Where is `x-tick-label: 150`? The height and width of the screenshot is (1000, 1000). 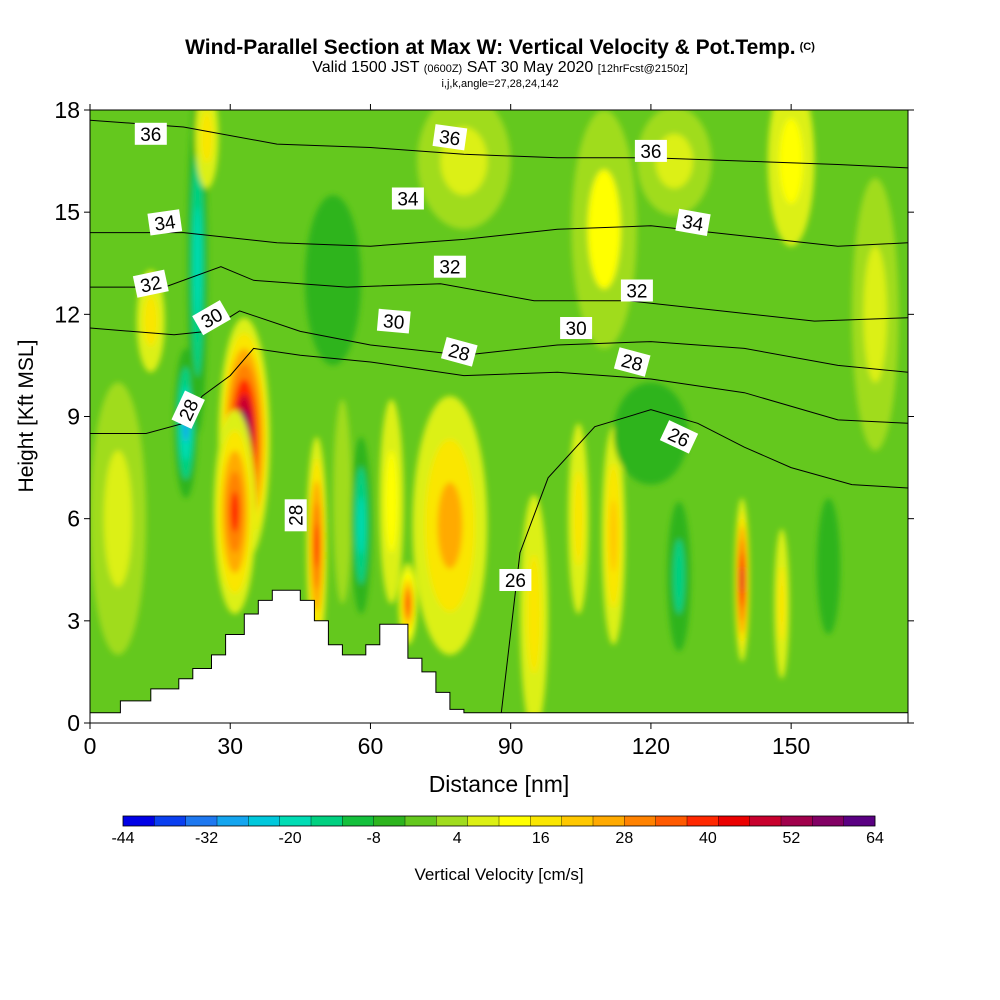 x-tick-label: 150 is located at coordinates (791, 746).